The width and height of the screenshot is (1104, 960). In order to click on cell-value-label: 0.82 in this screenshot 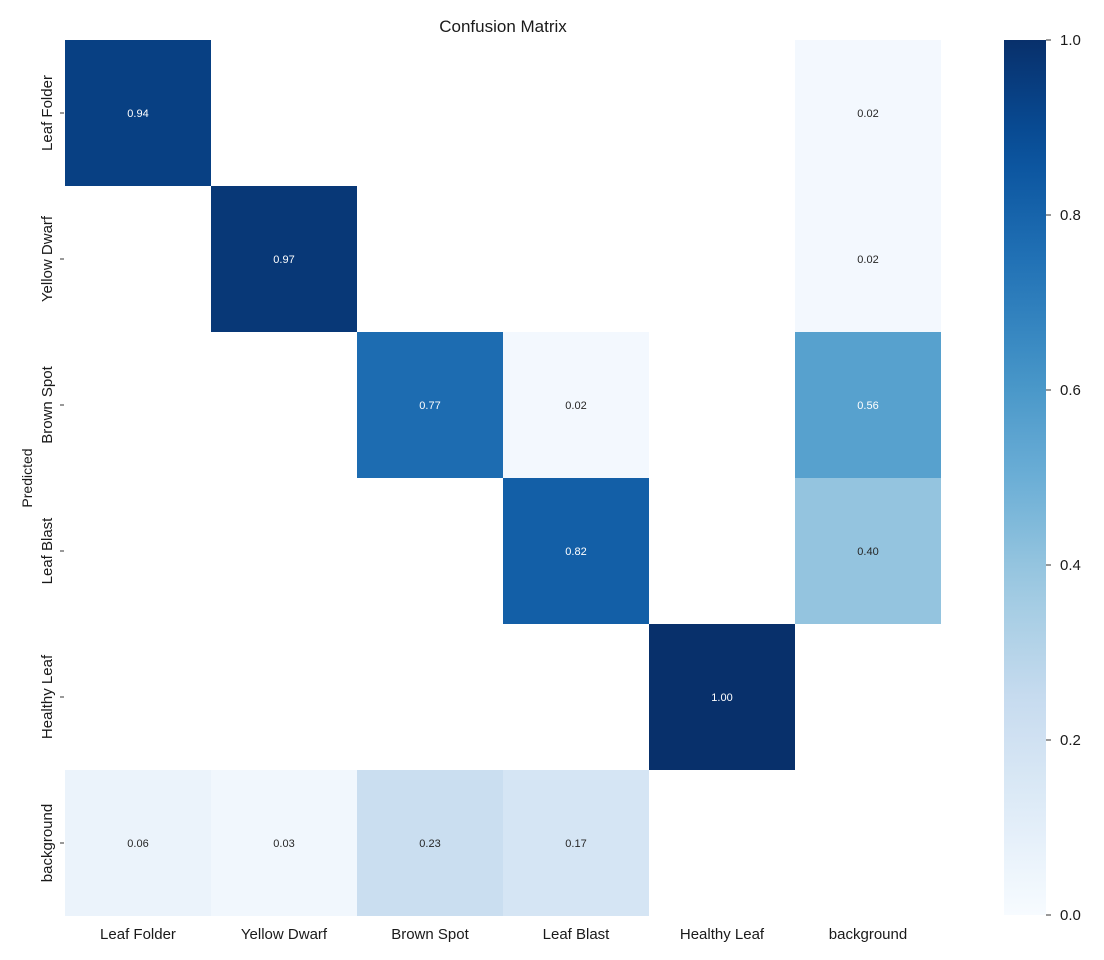, I will do `click(575, 552)`.